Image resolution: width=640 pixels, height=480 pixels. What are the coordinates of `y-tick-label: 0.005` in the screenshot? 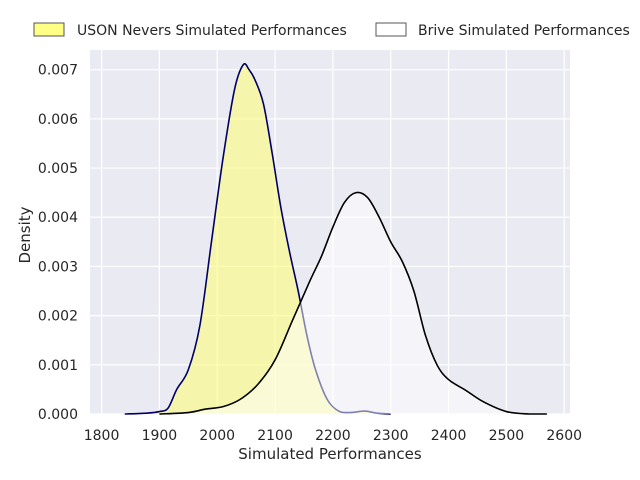 It's located at (58, 169).